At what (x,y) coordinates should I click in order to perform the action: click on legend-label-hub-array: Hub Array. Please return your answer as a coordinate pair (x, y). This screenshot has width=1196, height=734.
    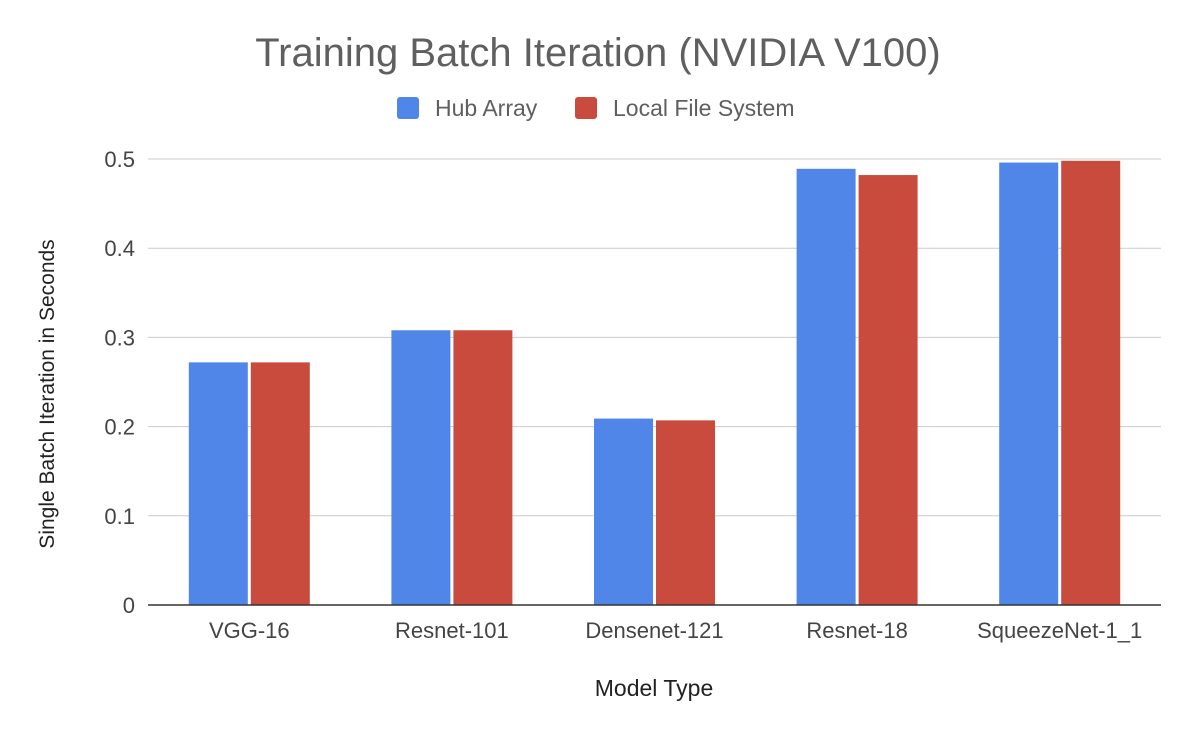
    Looking at the image, I should click on (486, 108).